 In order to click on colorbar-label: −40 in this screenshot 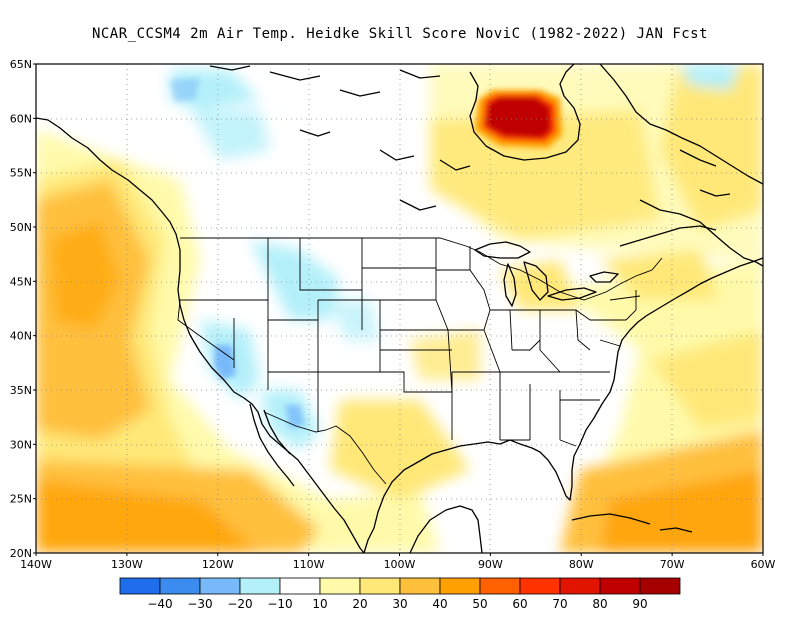, I will do `click(159, 604)`.